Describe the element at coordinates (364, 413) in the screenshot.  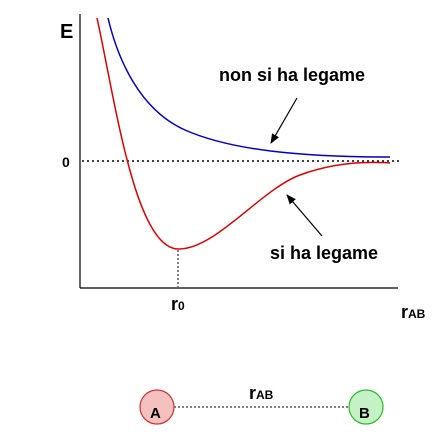
I see `atom-b-label: B` at that location.